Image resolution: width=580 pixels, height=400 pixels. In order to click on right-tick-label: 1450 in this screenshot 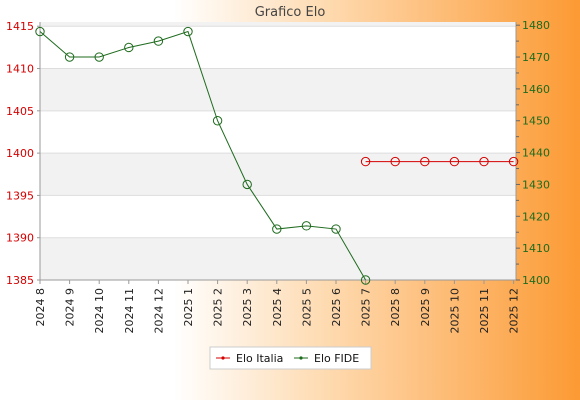, I will do `click(536, 121)`.